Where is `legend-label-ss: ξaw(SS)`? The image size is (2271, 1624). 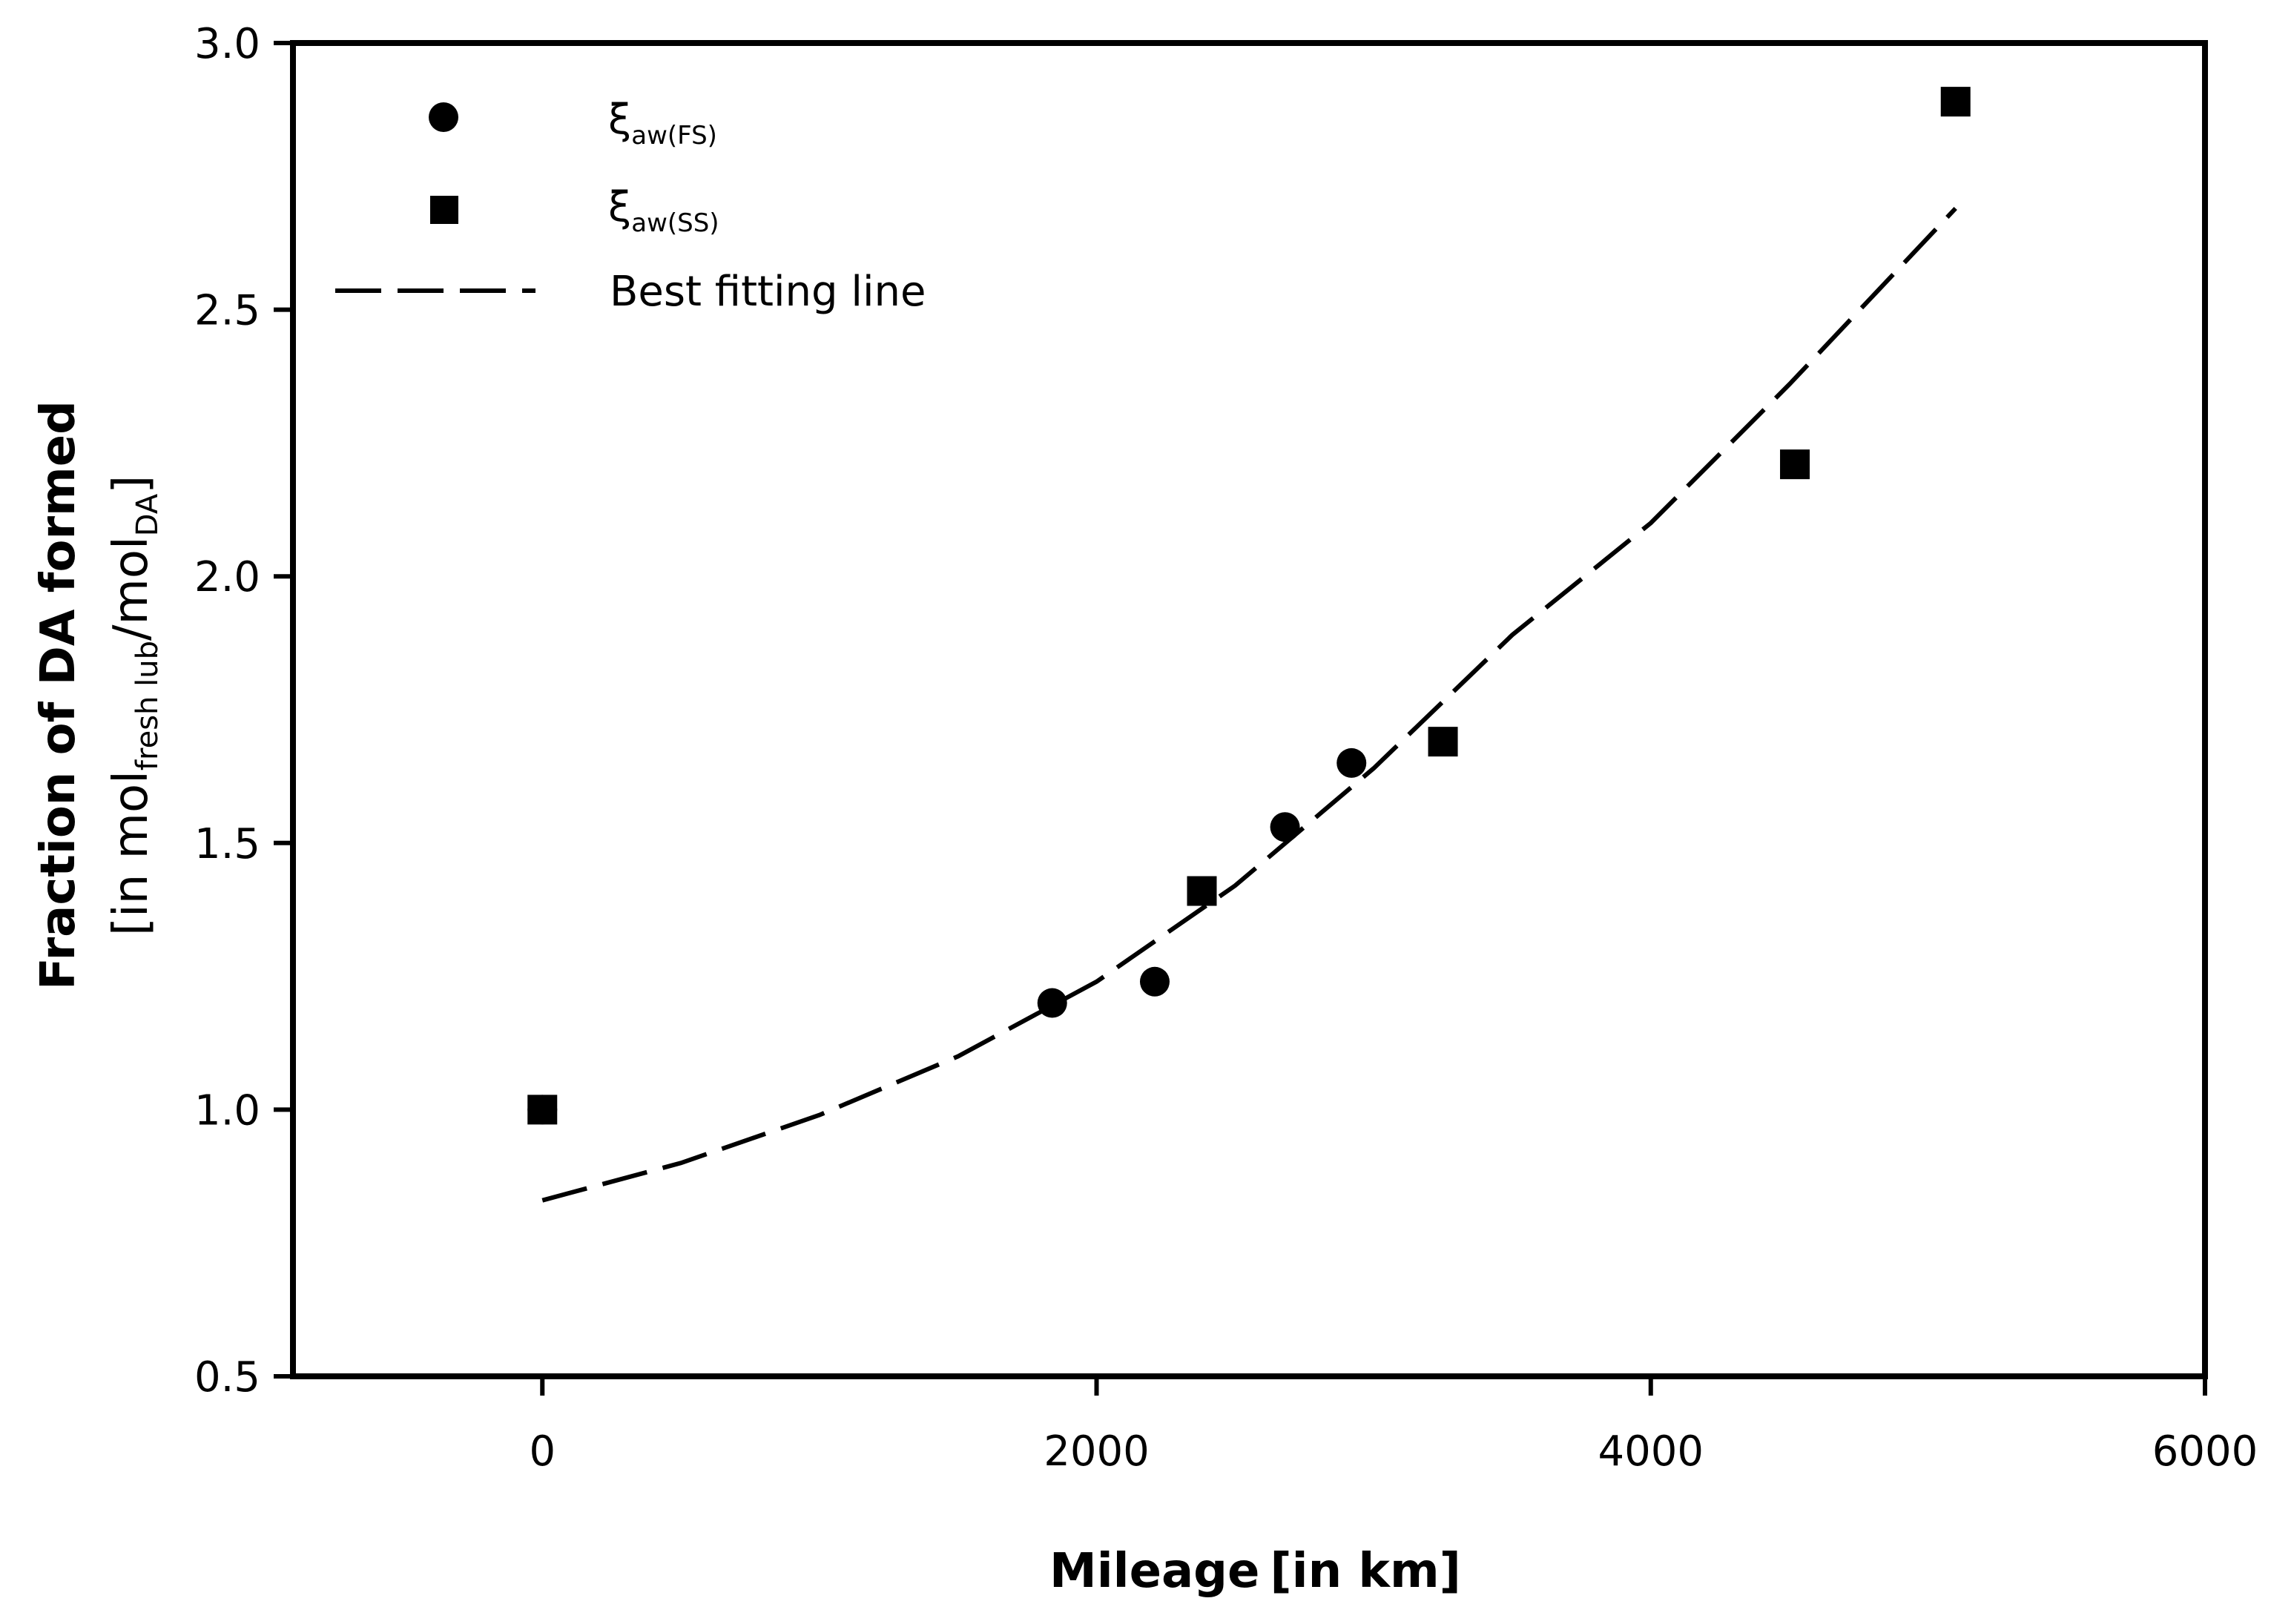
legend-label-ss: ξaw(SS) is located at coordinates (663, 211).